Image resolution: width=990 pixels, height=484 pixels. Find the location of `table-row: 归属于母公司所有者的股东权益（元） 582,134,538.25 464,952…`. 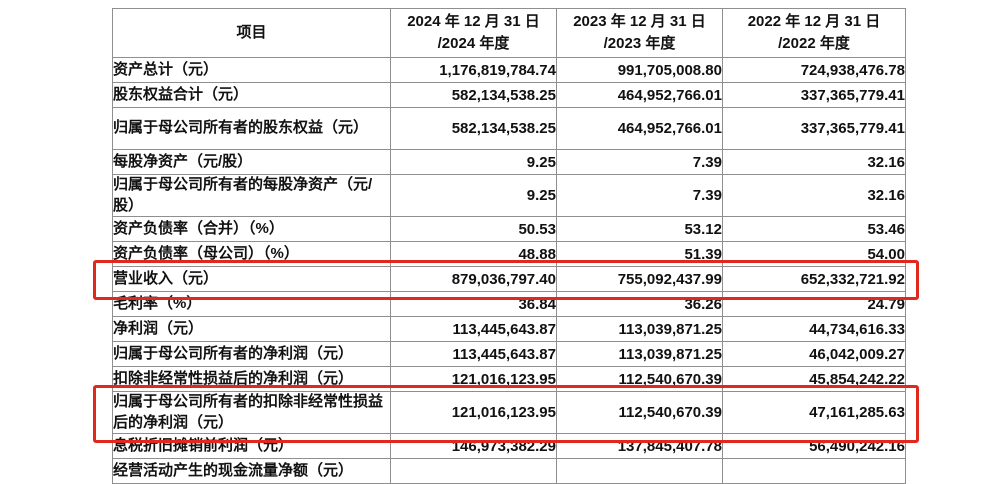

table-row: 归属于母公司所有者的股东权益（元） 582,134,538.25 464,952… is located at coordinates (509, 128).